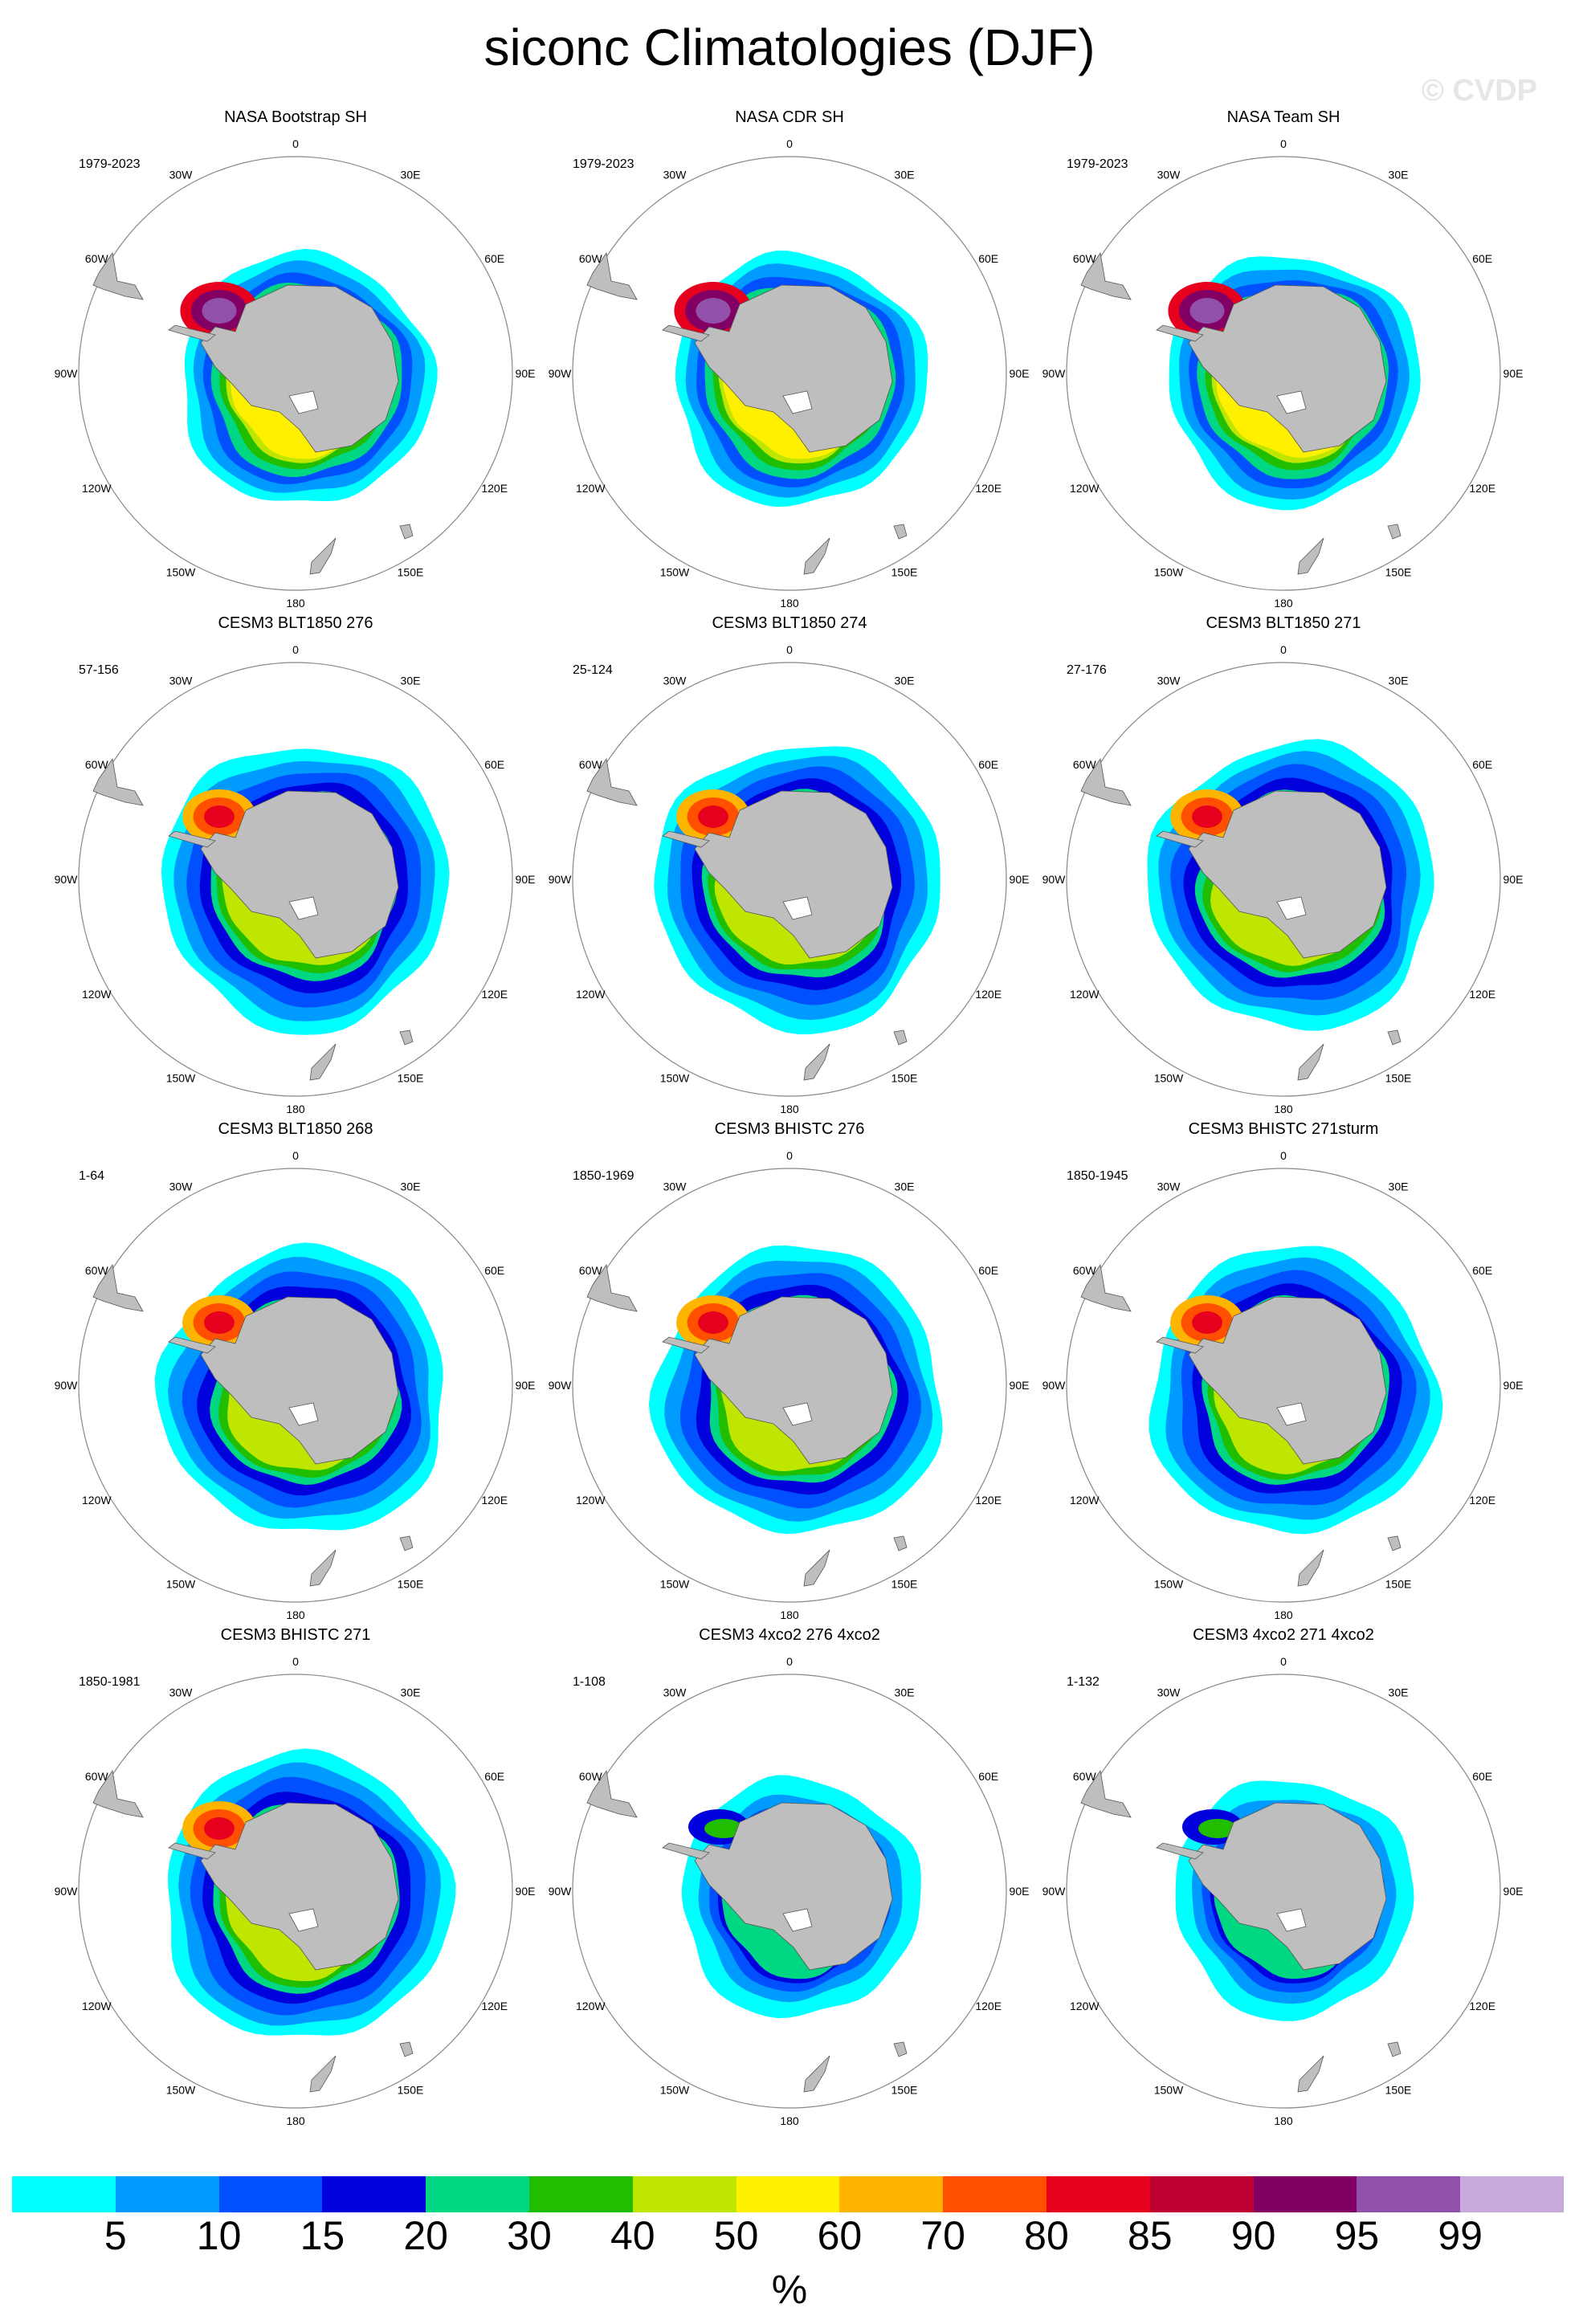 Image resolution: width=1579 pixels, height=2324 pixels. Describe the element at coordinates (840, 2235) in the screenshot. I see `colorbar-tick-label: 60` at that location.